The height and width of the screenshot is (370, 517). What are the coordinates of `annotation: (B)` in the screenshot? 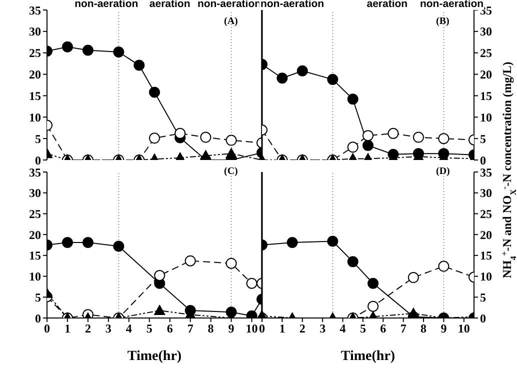 It's located at (443, 21).